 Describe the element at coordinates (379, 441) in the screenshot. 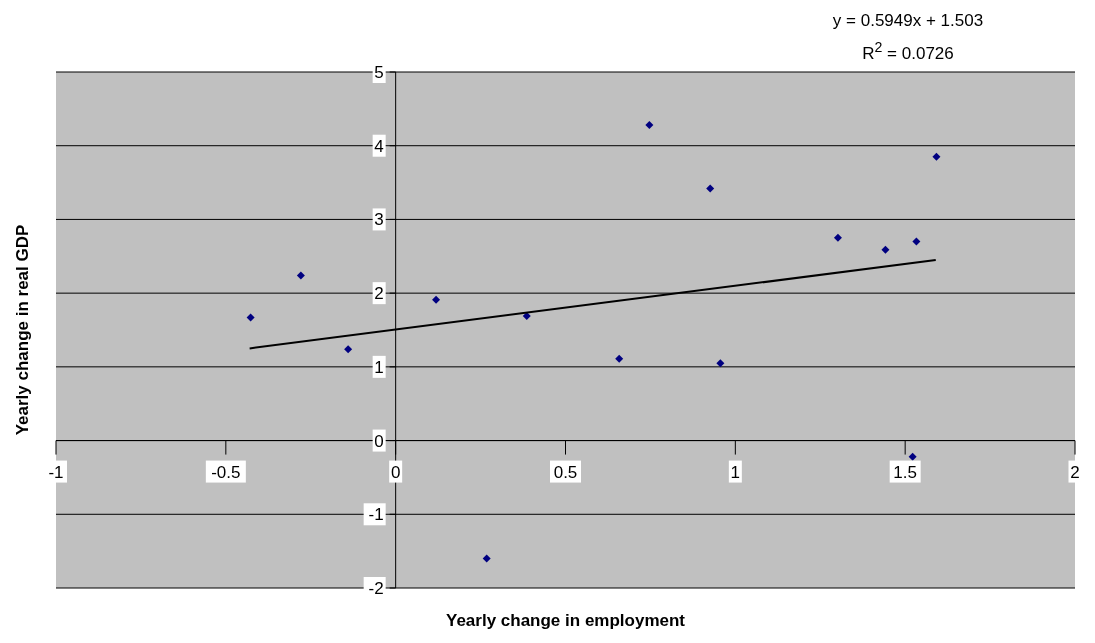

I see `y-tick-label: 0` at that location.